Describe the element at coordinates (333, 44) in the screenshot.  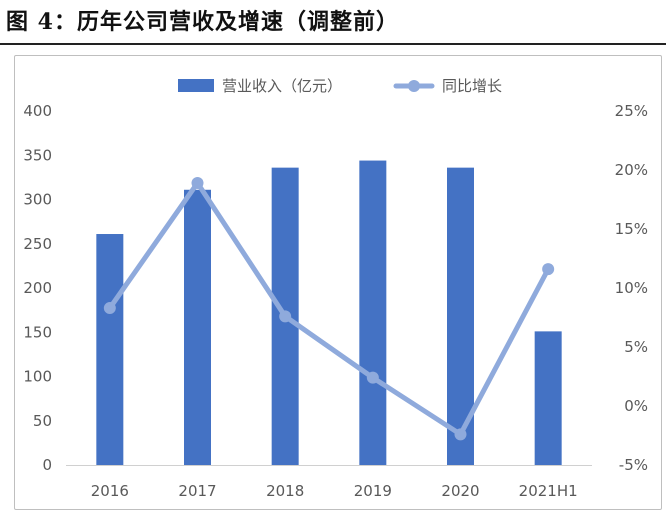
I see `title-rule` at that location.